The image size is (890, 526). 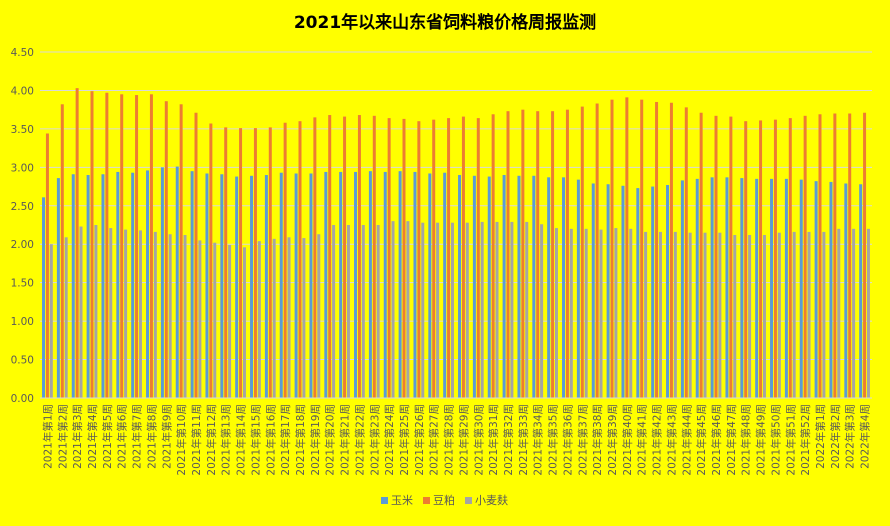 What do you see at coordinates (463, 440) in the screenshot?
I see `x-tick-label: 2021年第29周` at bounding box center [463, 440].